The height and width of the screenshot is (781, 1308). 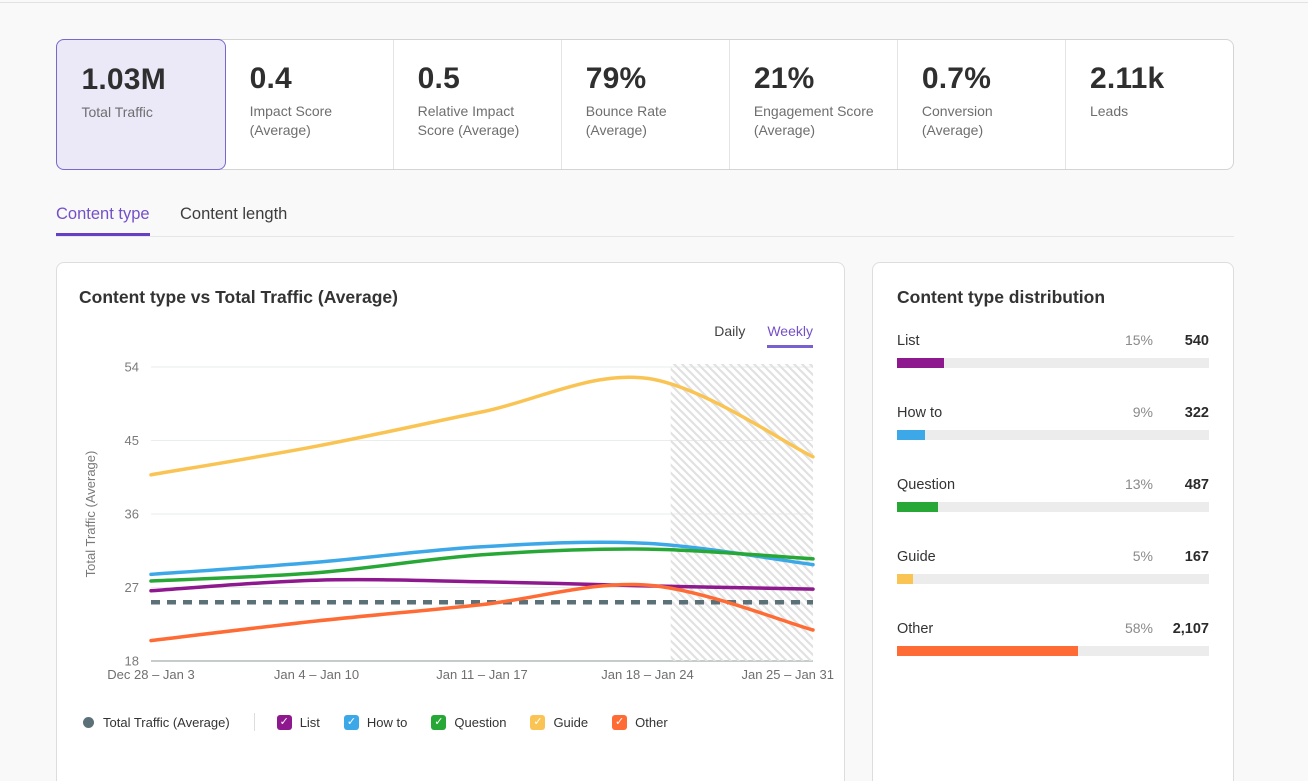 What do you see at coordinates (920, 413) in the screenshot?
I see `category-label: How to` at bounding box center [920, 413].